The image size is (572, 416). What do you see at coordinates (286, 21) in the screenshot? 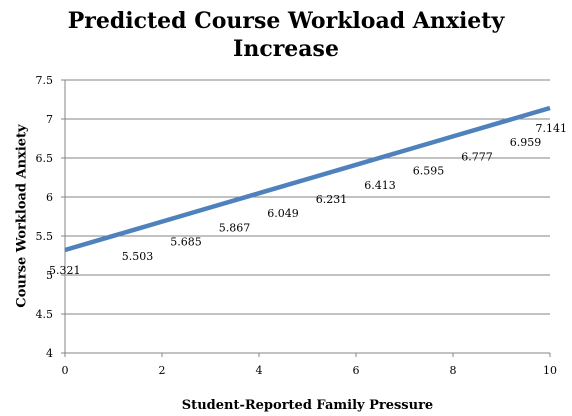
I see `chart-title-line-1: Predicted Course Workload Anxiety` at bounding box center [286, 21].